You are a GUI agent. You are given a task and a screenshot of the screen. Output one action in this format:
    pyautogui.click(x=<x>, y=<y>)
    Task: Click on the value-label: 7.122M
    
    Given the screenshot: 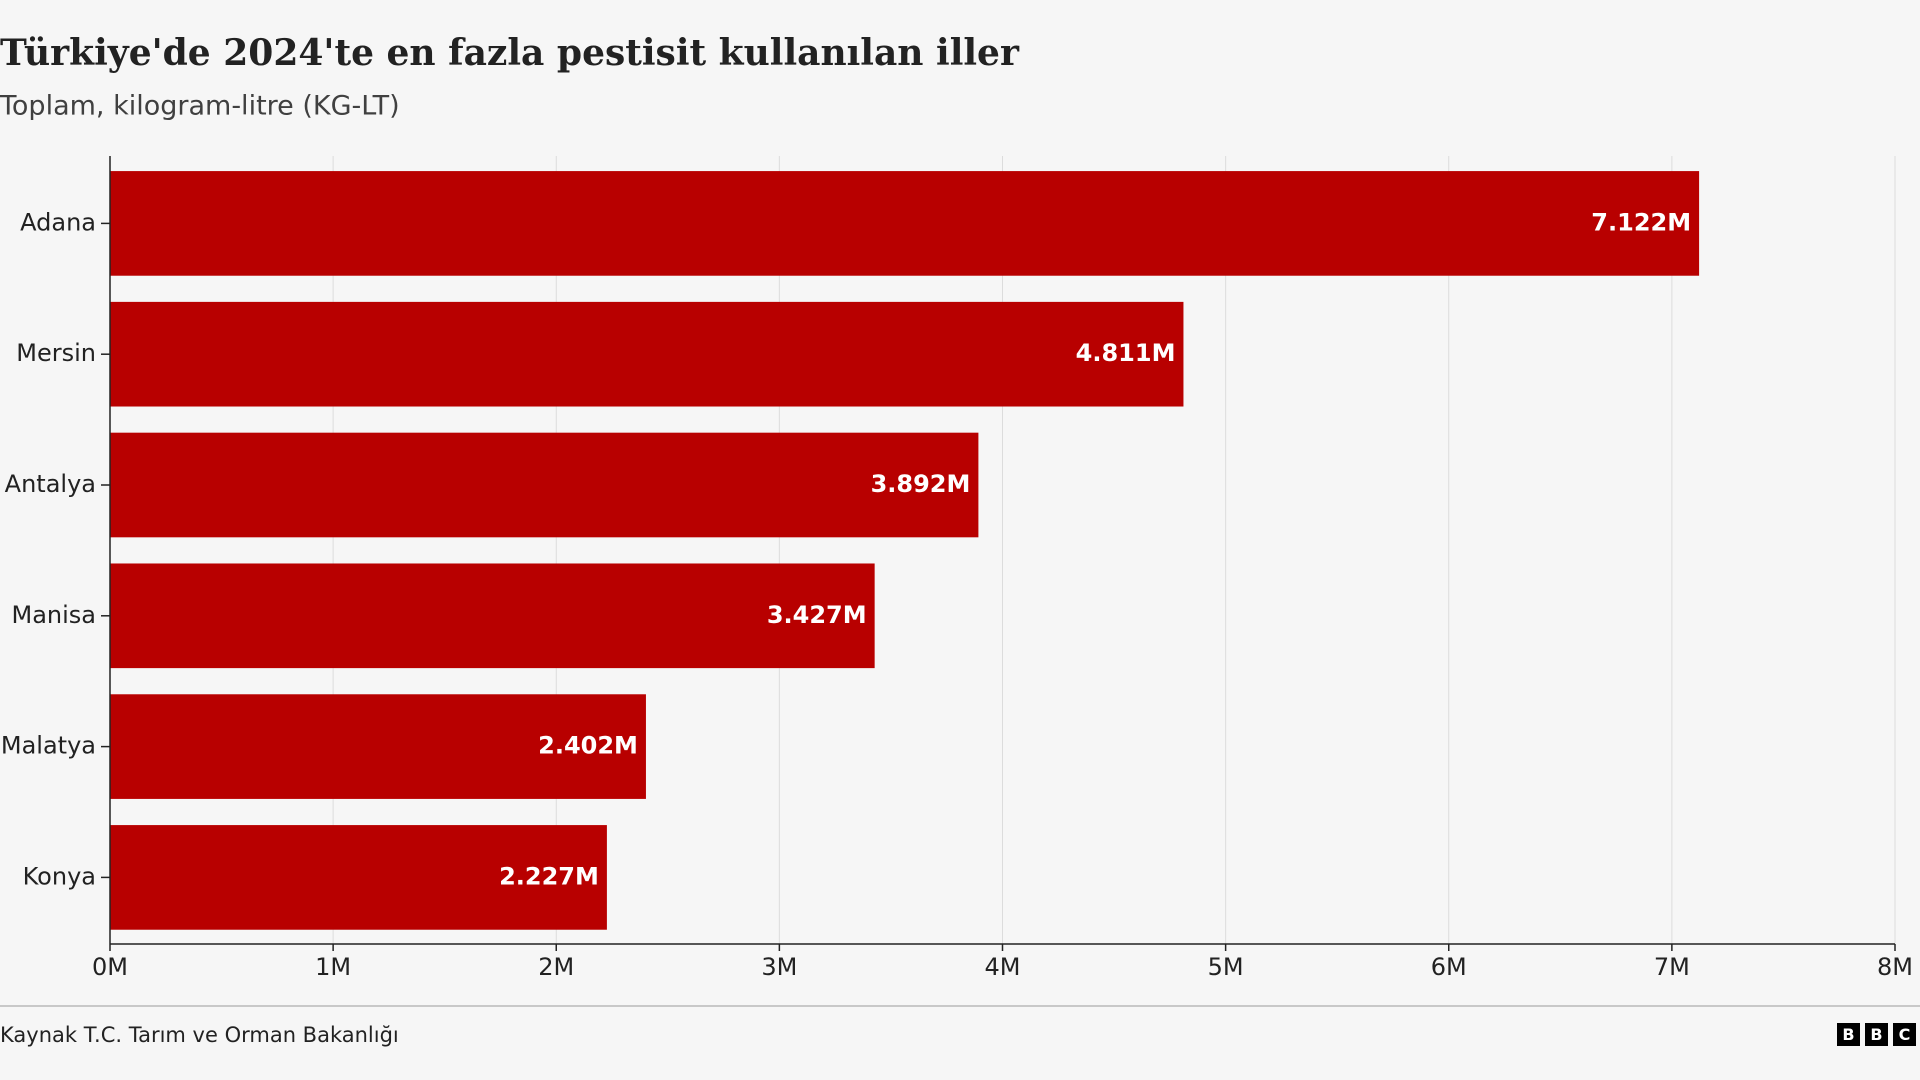 What is the action you would take?
    pyautogui.click(x=1641, y=222)
    